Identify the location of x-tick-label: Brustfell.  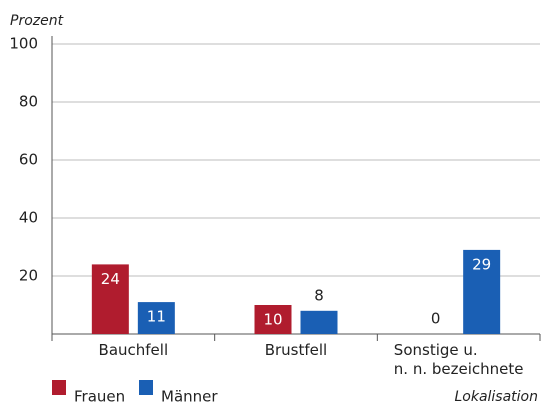
(296, 350).